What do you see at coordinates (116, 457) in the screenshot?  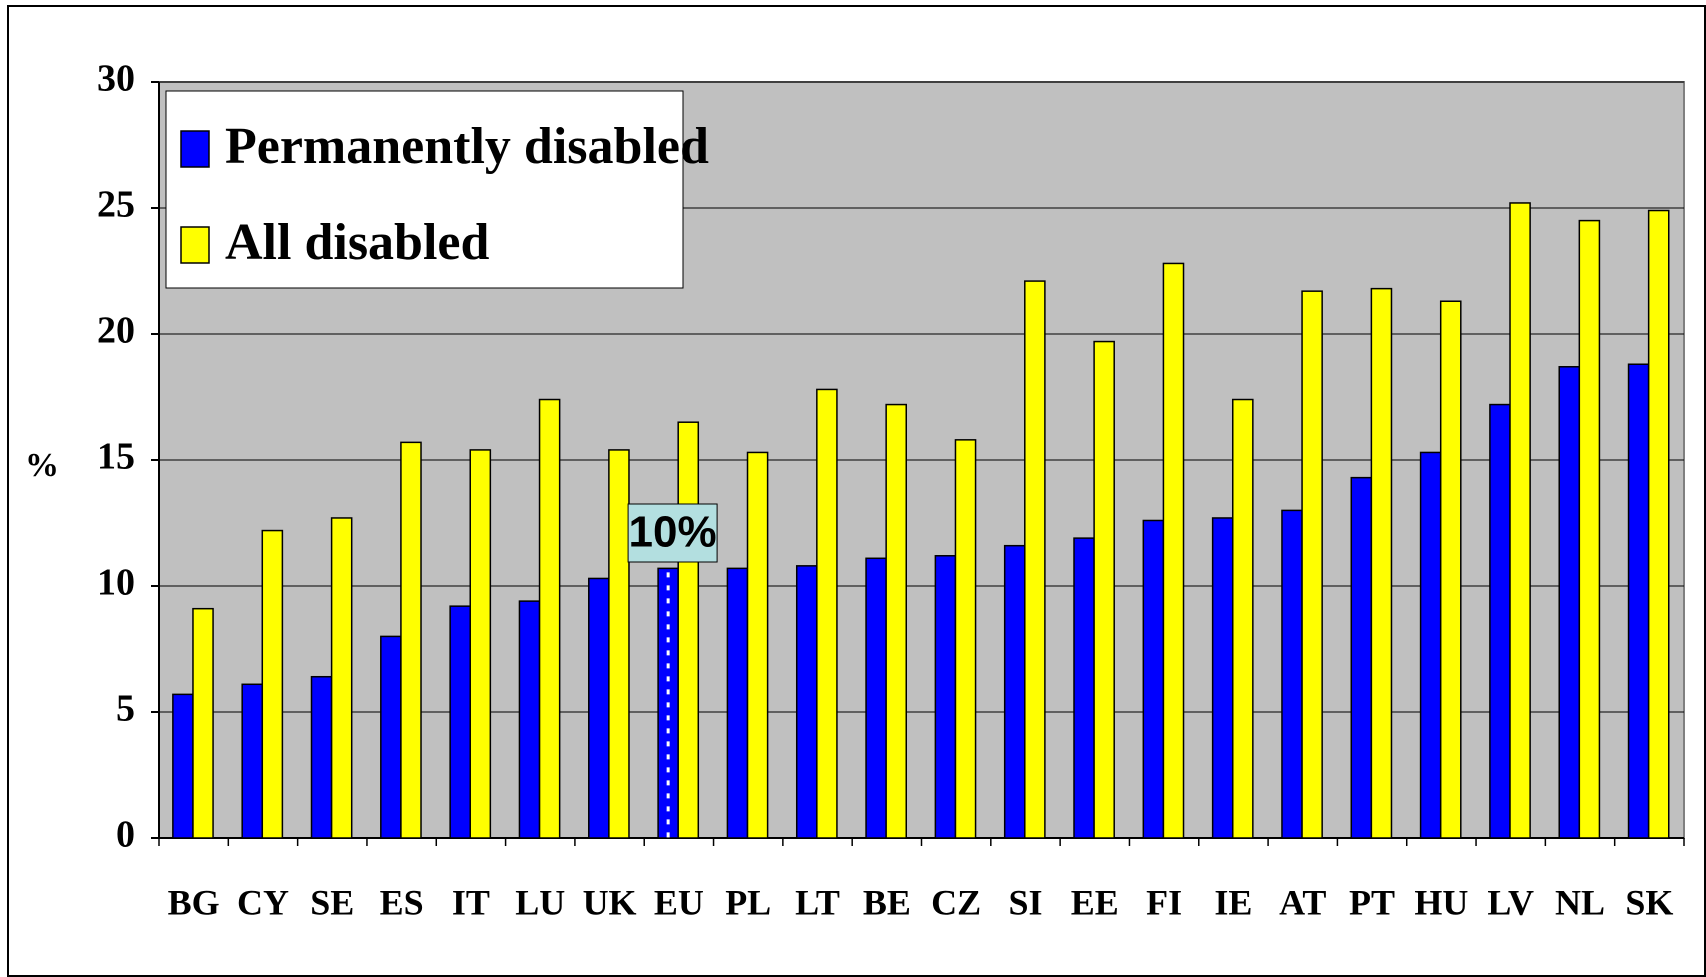 I see `y-tick-label: 15` at bounding box center [116, 457].